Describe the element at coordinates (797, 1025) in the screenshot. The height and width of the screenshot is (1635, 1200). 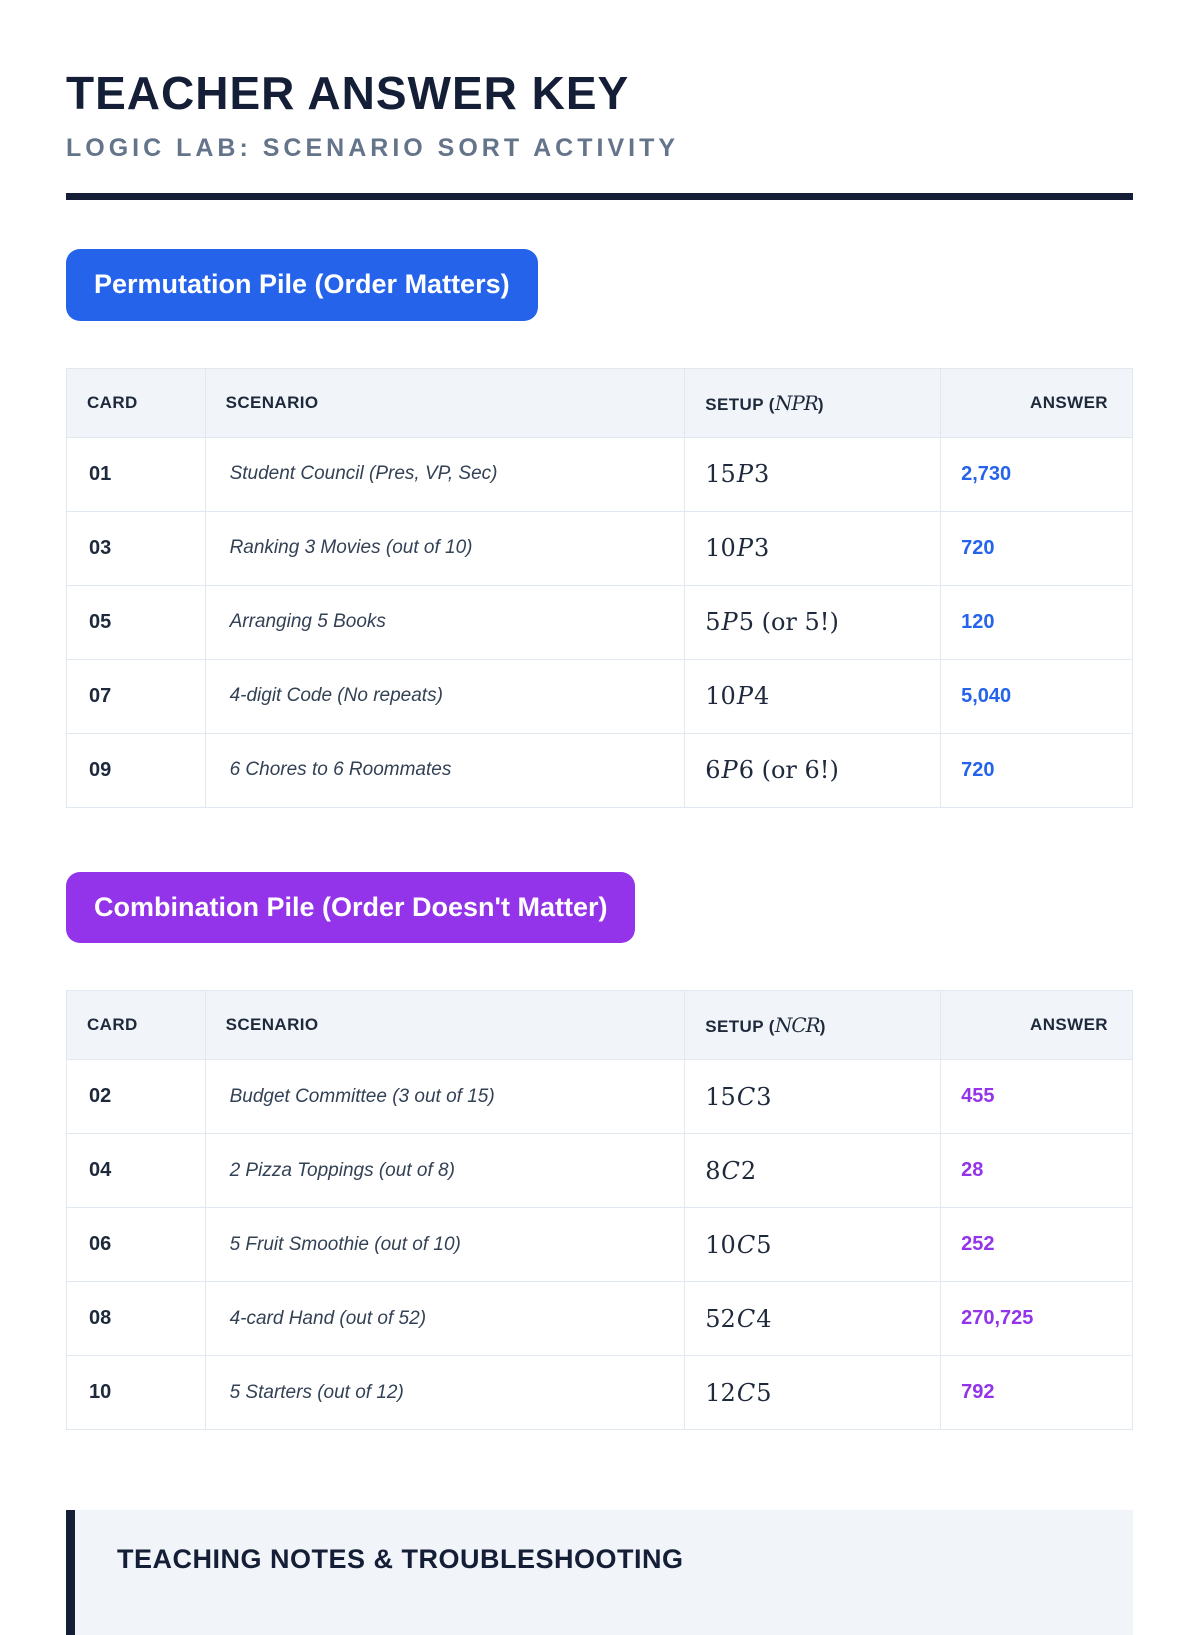
I see `ncr-notation: NCR` at that location.